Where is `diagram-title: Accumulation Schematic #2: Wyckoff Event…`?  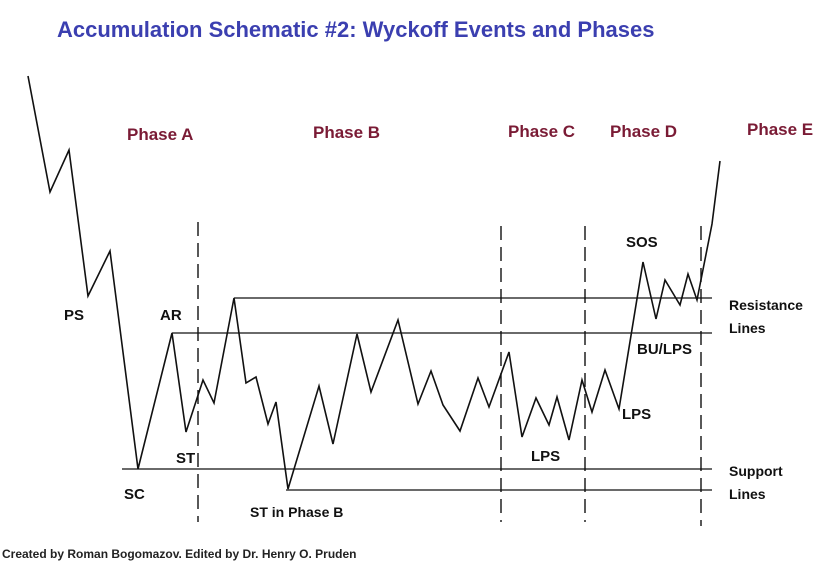 diagram-title: Accumulation Schematic #2: Wyckoff Event… is located at coordinates (355, 29).